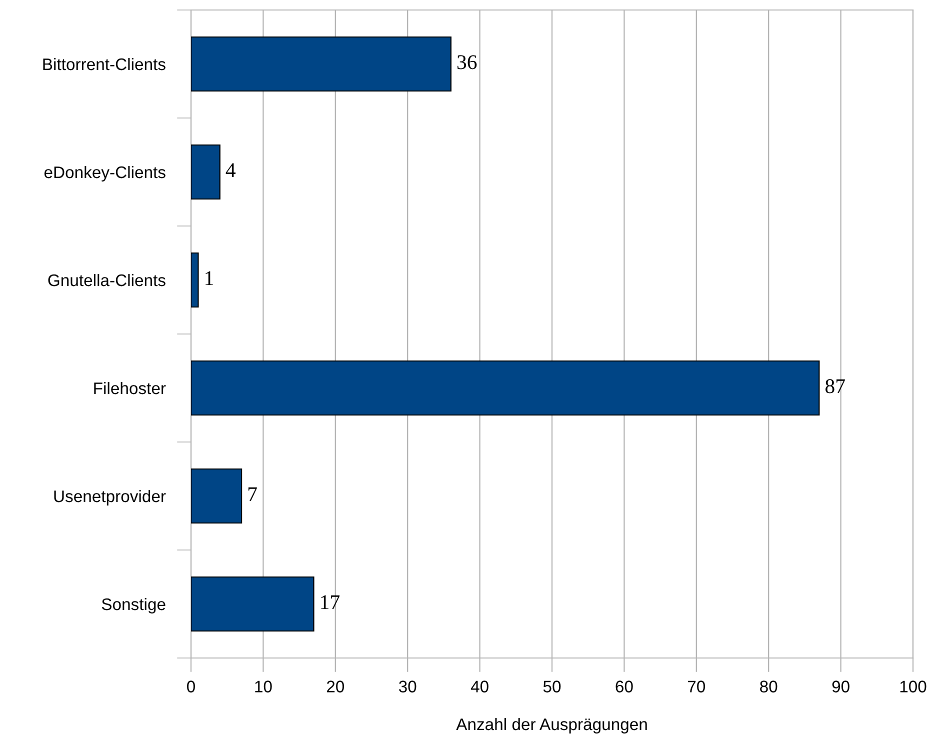 This screenshot has height=746, width=941. Describe the element at coordinates (134, 606) in the screenshot. I see `y-tick-label: Sonstige` at that location.